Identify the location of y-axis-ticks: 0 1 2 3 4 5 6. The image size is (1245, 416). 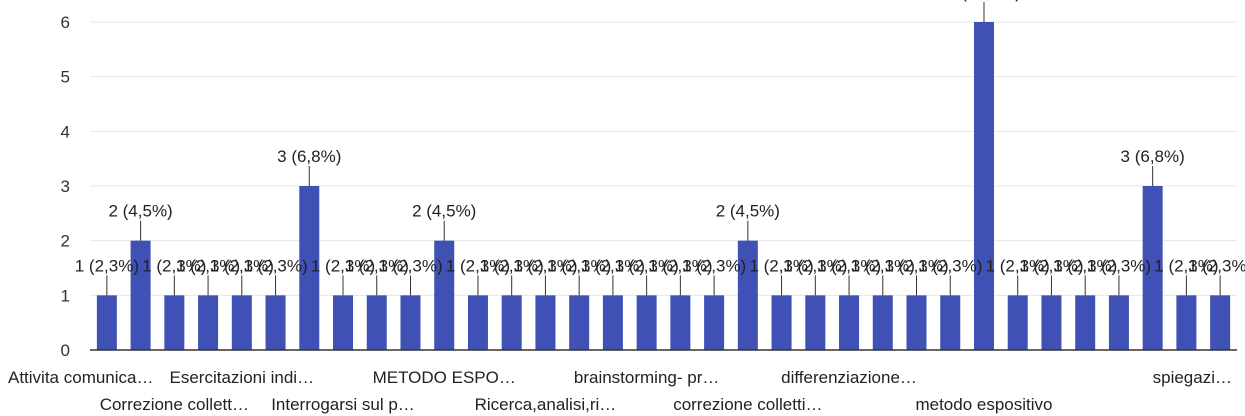
(65, 186).